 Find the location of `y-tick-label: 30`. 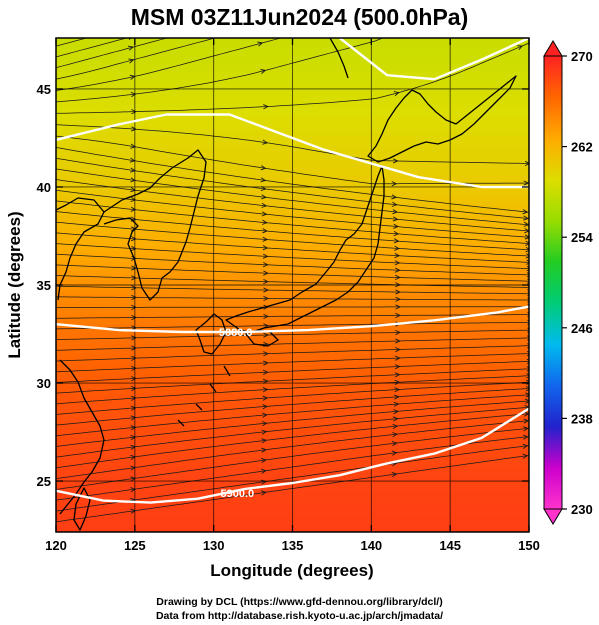

y-tick-label: 30 is located at coordinates (44, 383).